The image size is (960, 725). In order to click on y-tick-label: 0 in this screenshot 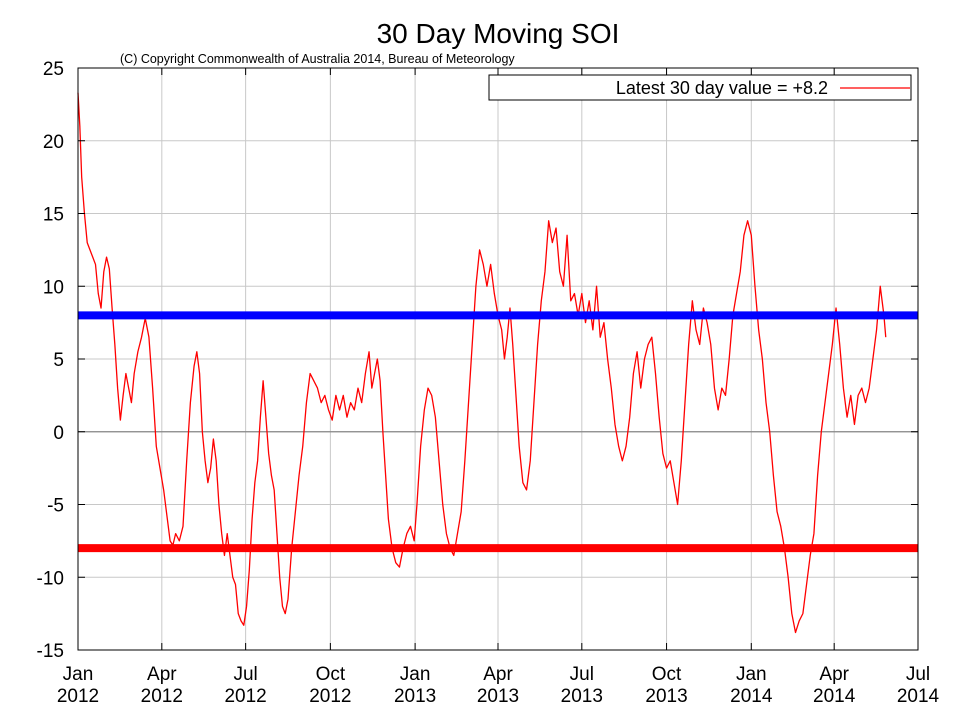, I will do `click(58, 433)`.